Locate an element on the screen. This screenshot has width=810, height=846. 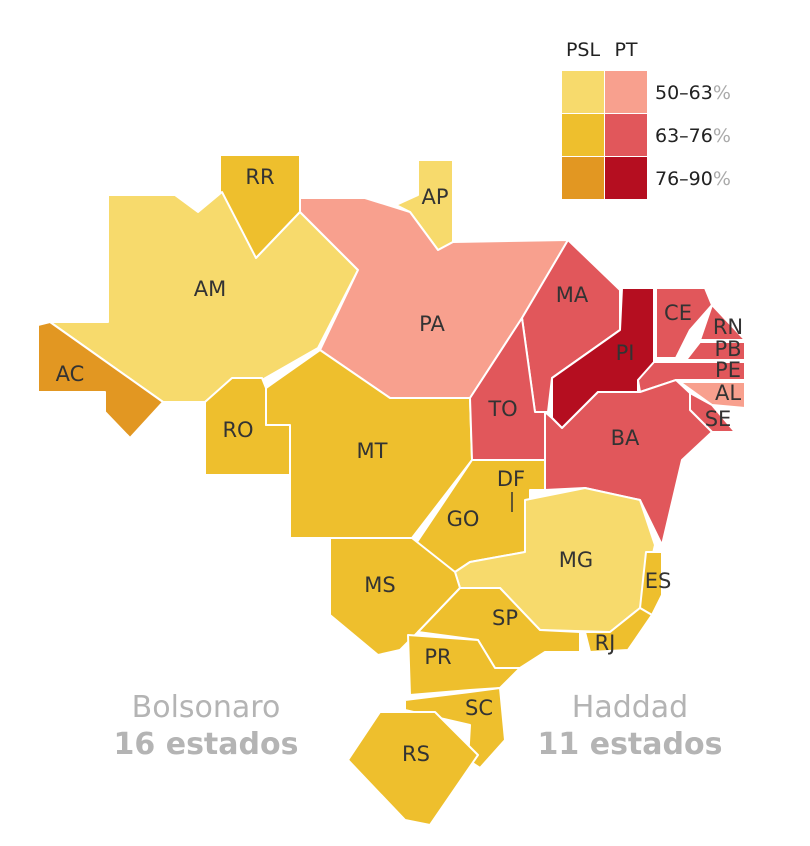
state-label: PA is located at coordinates (432, 324).